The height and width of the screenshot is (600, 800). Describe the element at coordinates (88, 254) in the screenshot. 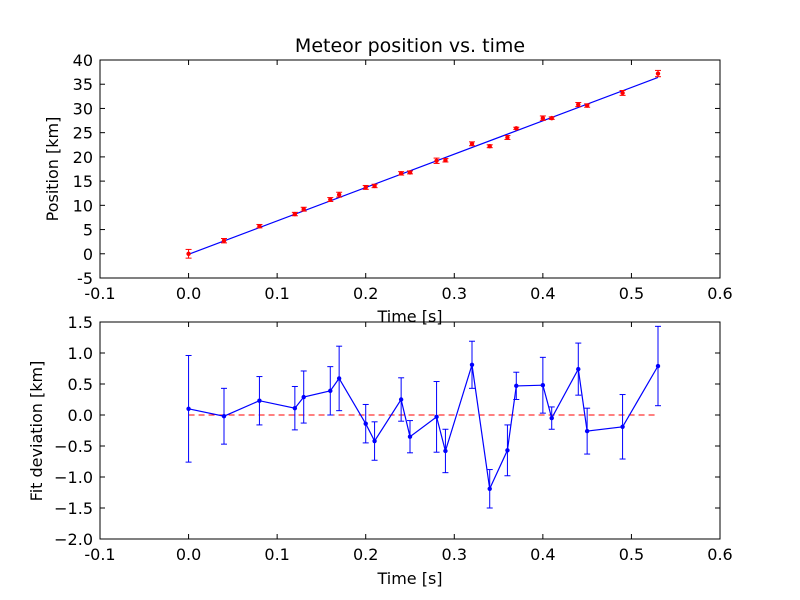

I see `position-ytick-label: 0` at that location.